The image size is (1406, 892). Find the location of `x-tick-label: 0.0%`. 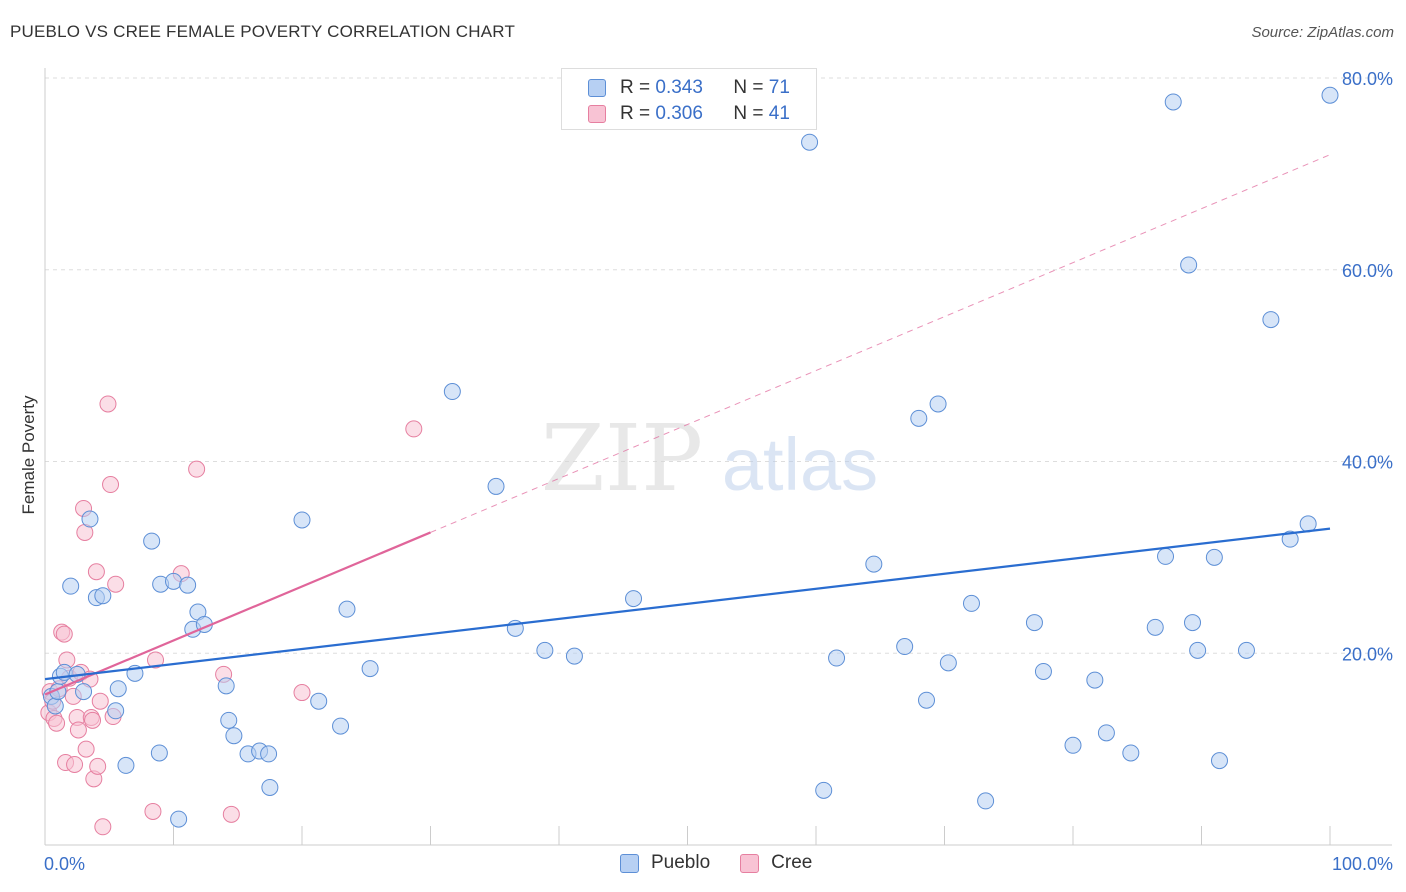

x-tick-label: 0.0% is located at coordinates (64, 864).